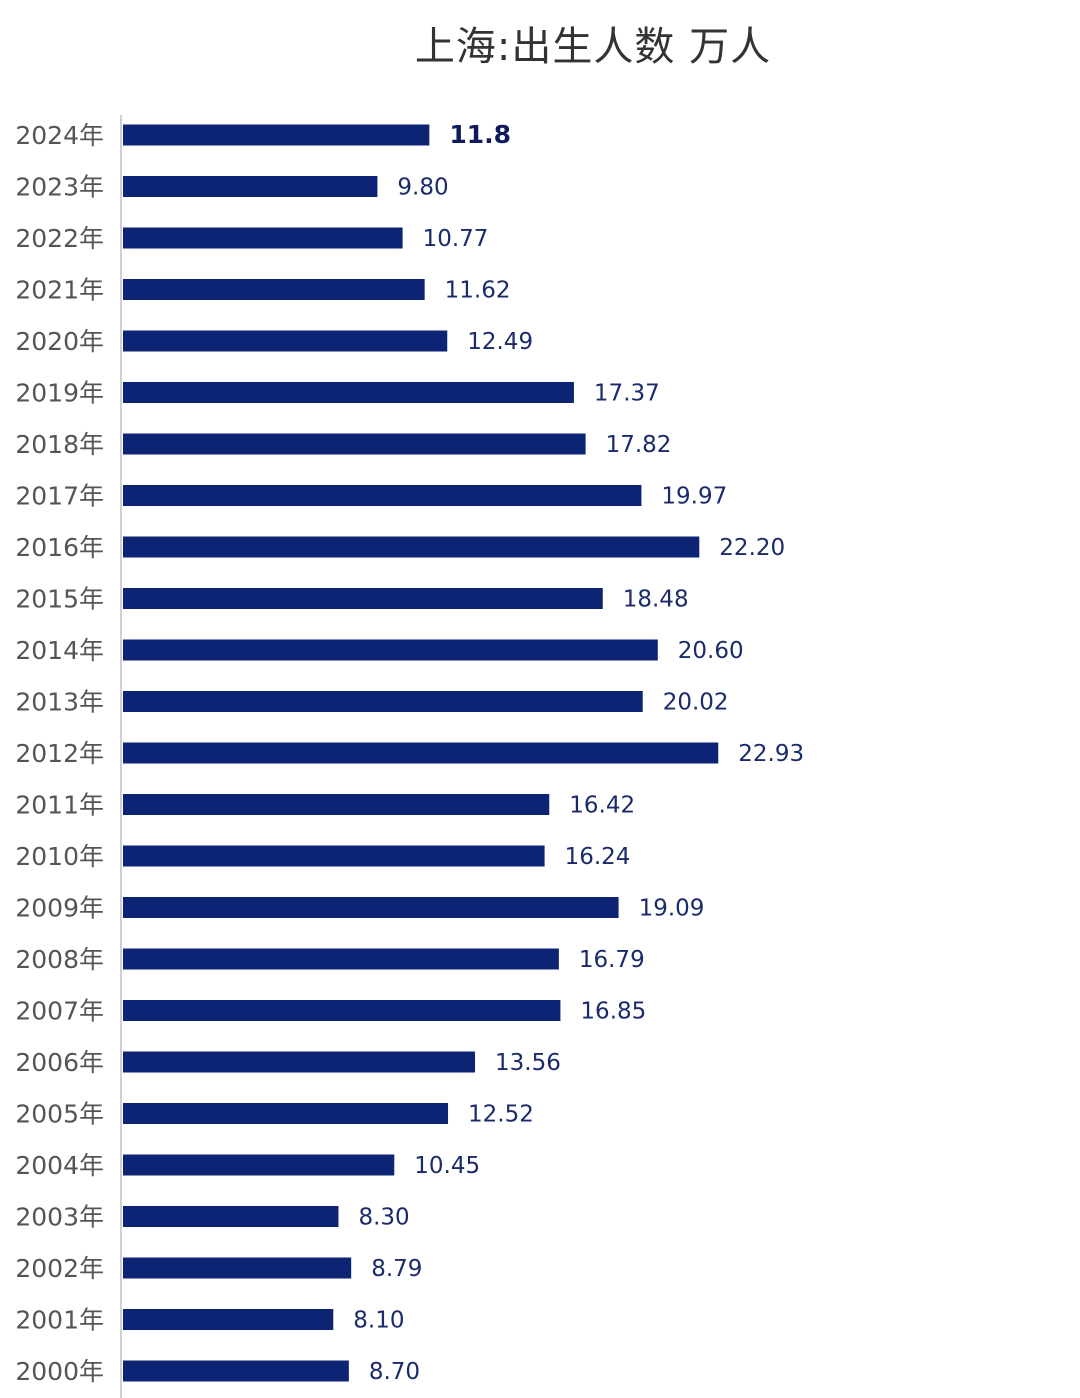 This screenshot has width=1080, height=1398. I want to click on value-label: 12.52, so click(501, 1115).